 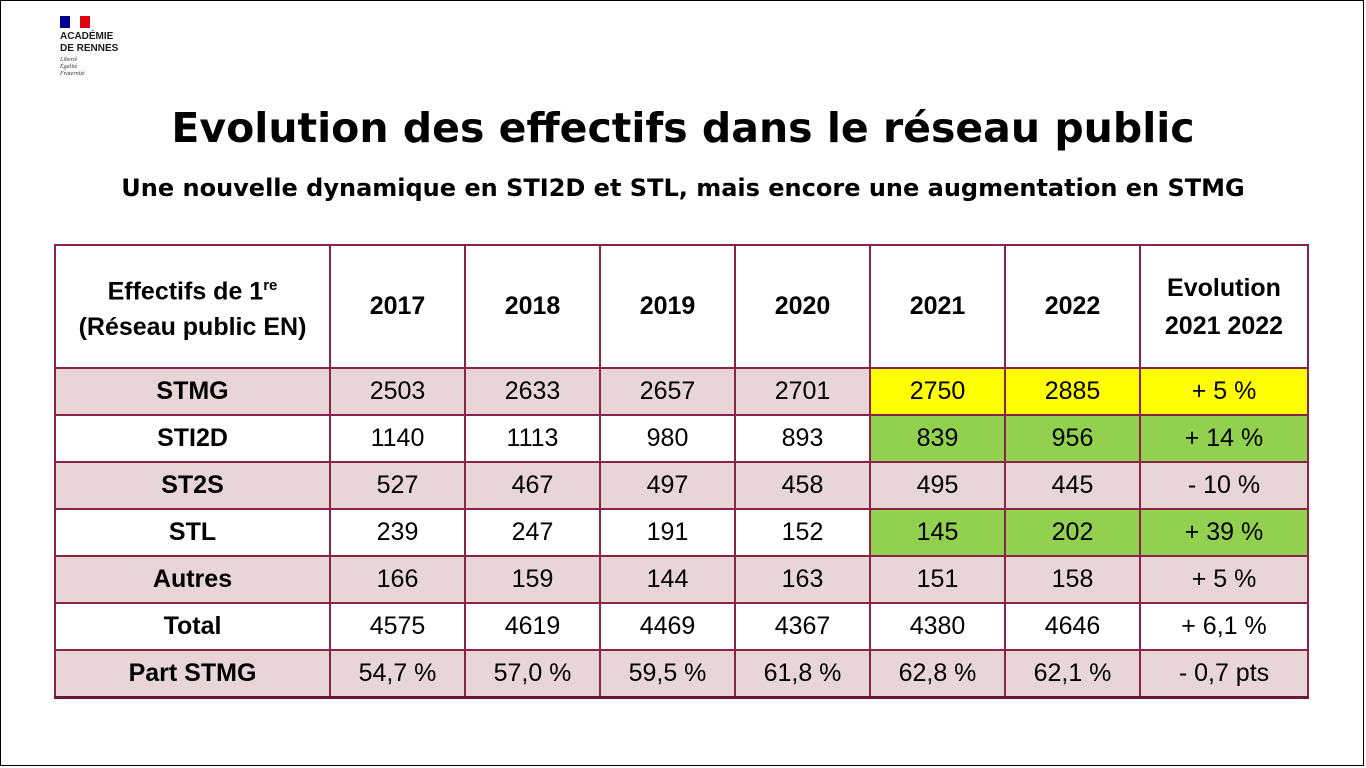 I want to click on value-cell: 4469, so click(x=667, y=626).